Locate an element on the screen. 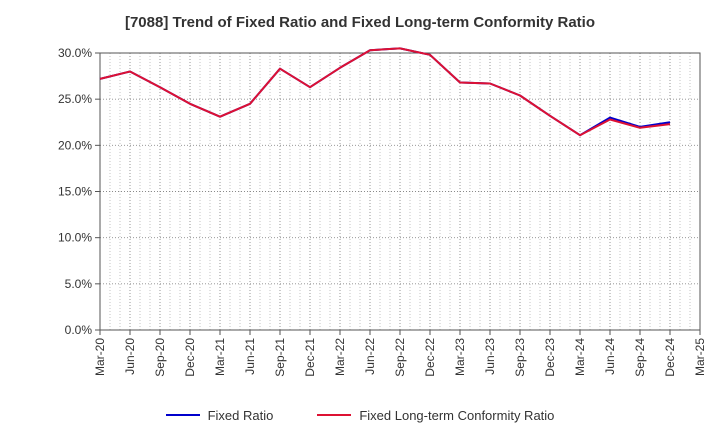 This screenshot has width=720, height=440. x-tick-label: Jun-21 is located at coordinates (250, 356).